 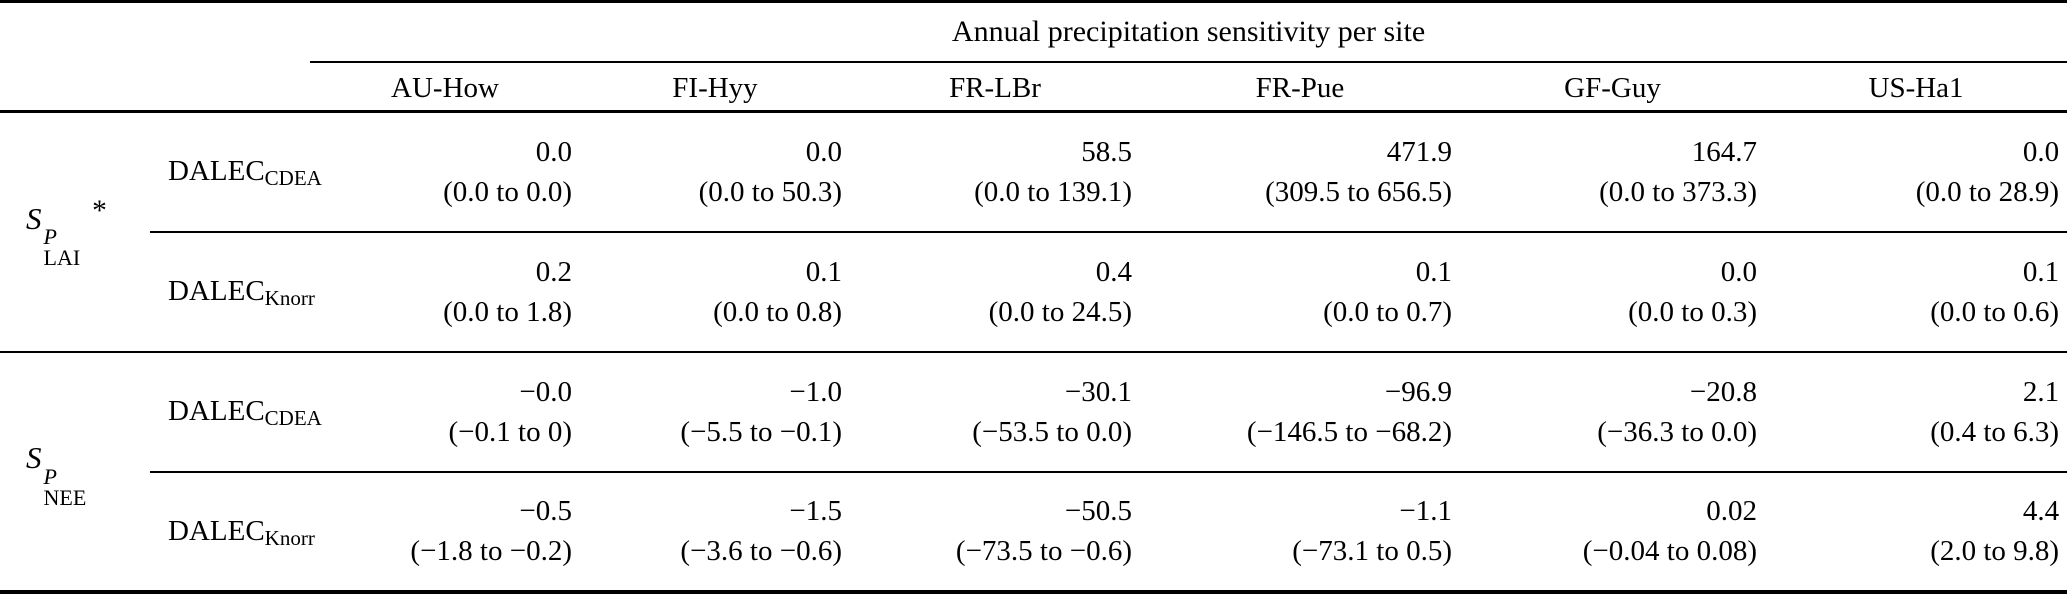 What do you see at coordinates (1358, 191) in the screenshot?
I see `cell-range: (309.5 to 656.5)` at bounding box center [1358, 191].